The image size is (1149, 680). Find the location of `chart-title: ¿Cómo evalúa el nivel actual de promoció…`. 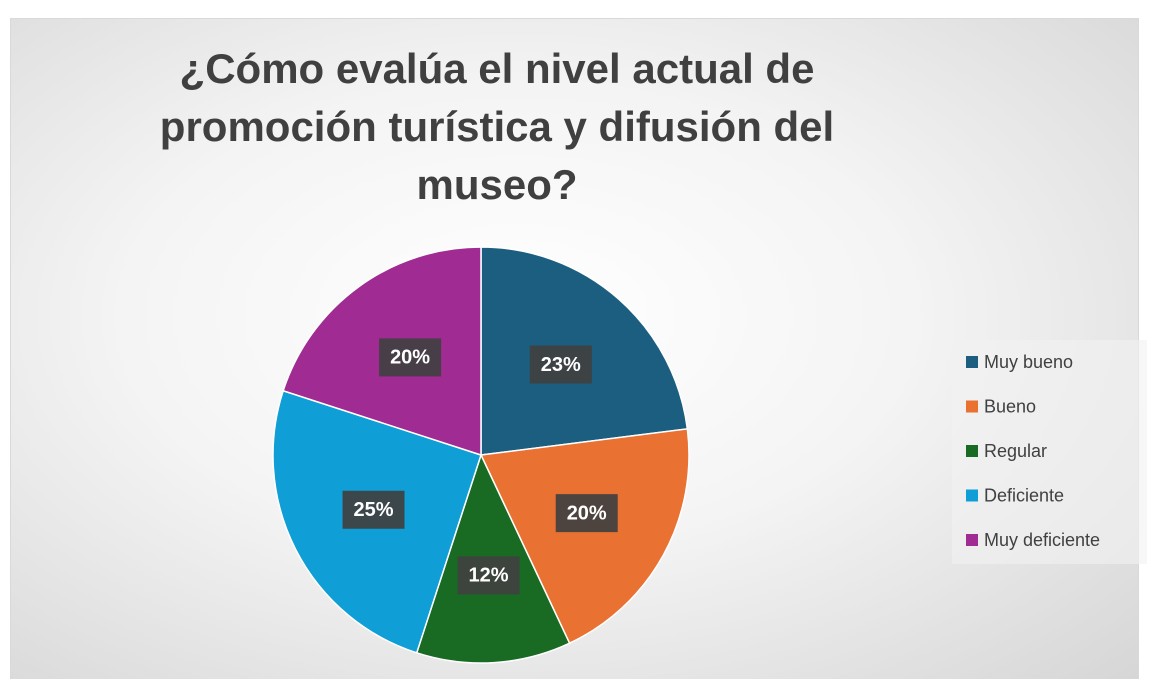

chart-title: ¿Cómo evalúa el nivel actual de promoció… is located at coordinates (497, 126).